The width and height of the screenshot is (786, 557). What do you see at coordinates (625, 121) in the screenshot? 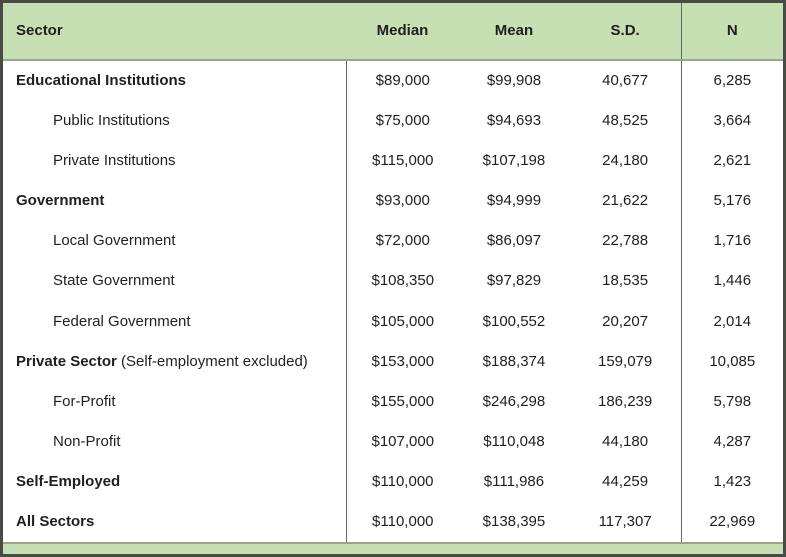
I see `sd-cell: 48,525` at bounding box center [625, 121].